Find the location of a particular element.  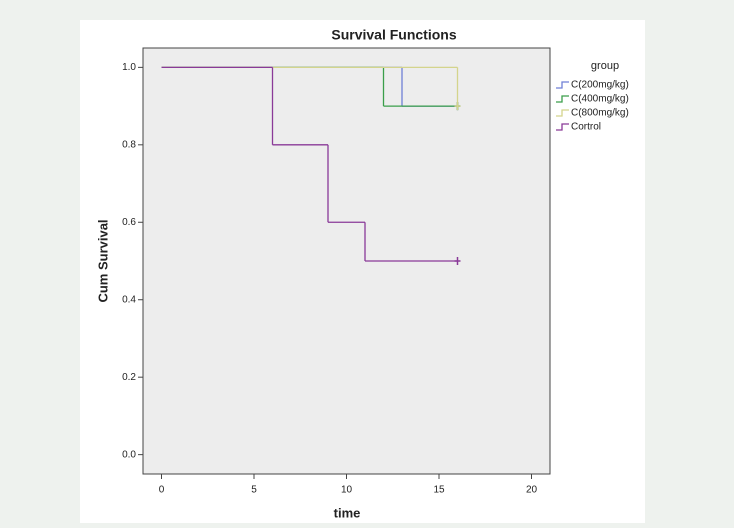

x-axis-label: time is located at coordinates (347, 512).